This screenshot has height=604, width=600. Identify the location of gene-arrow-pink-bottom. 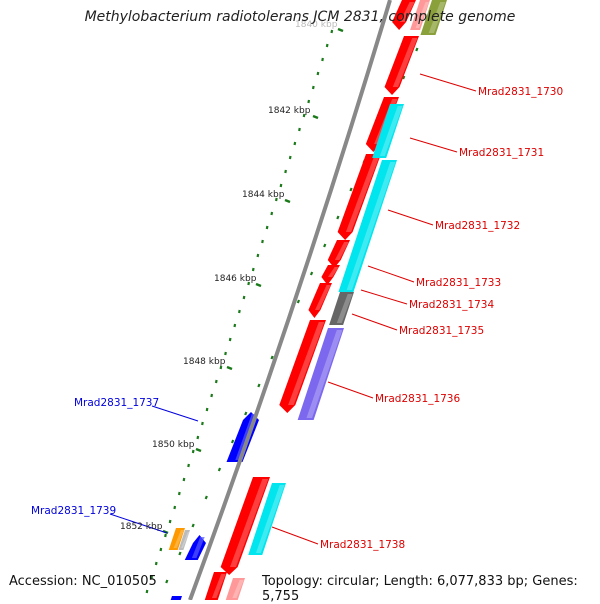
(235, 589).